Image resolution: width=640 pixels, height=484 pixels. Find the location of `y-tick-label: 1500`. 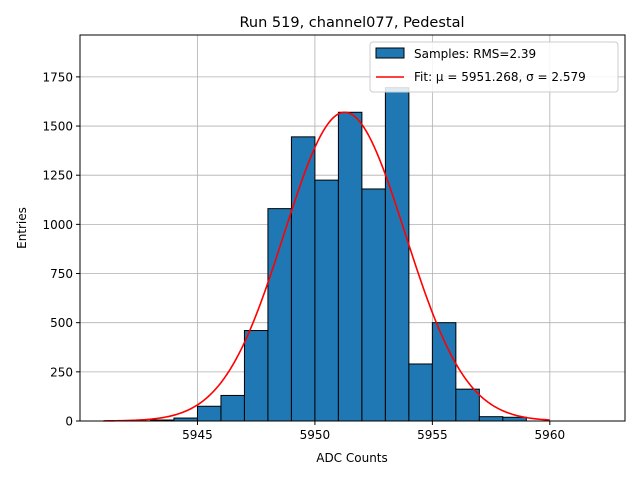

y-tick-label: 1500 is located at coordinates (57, 127).